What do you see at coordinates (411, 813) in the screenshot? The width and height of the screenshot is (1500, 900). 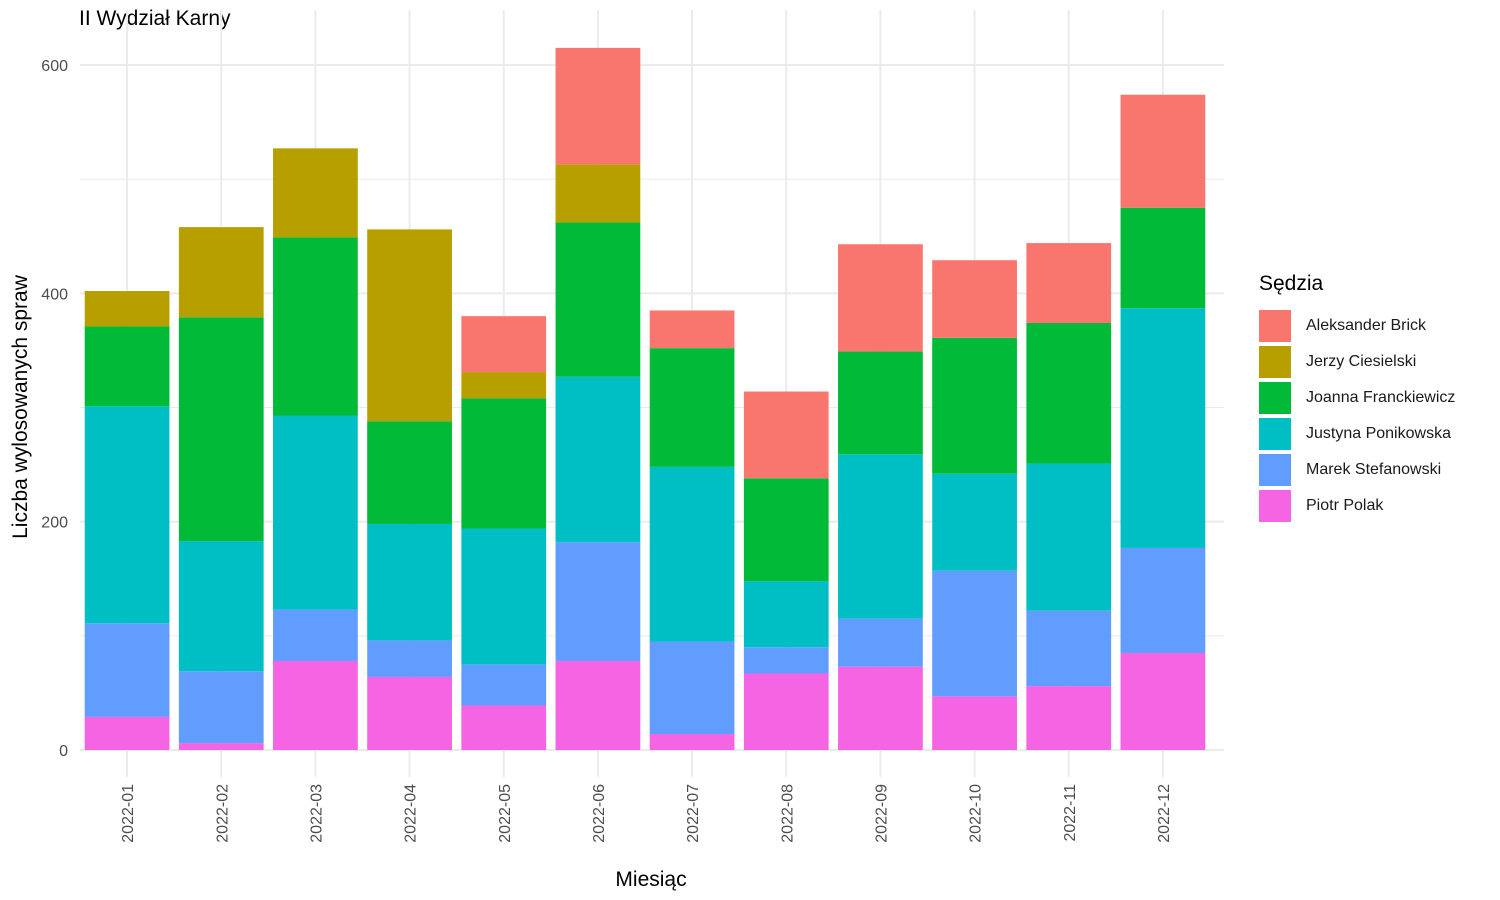 I see `x-tick-label: 2022-04` at bounding box center [411, 813].